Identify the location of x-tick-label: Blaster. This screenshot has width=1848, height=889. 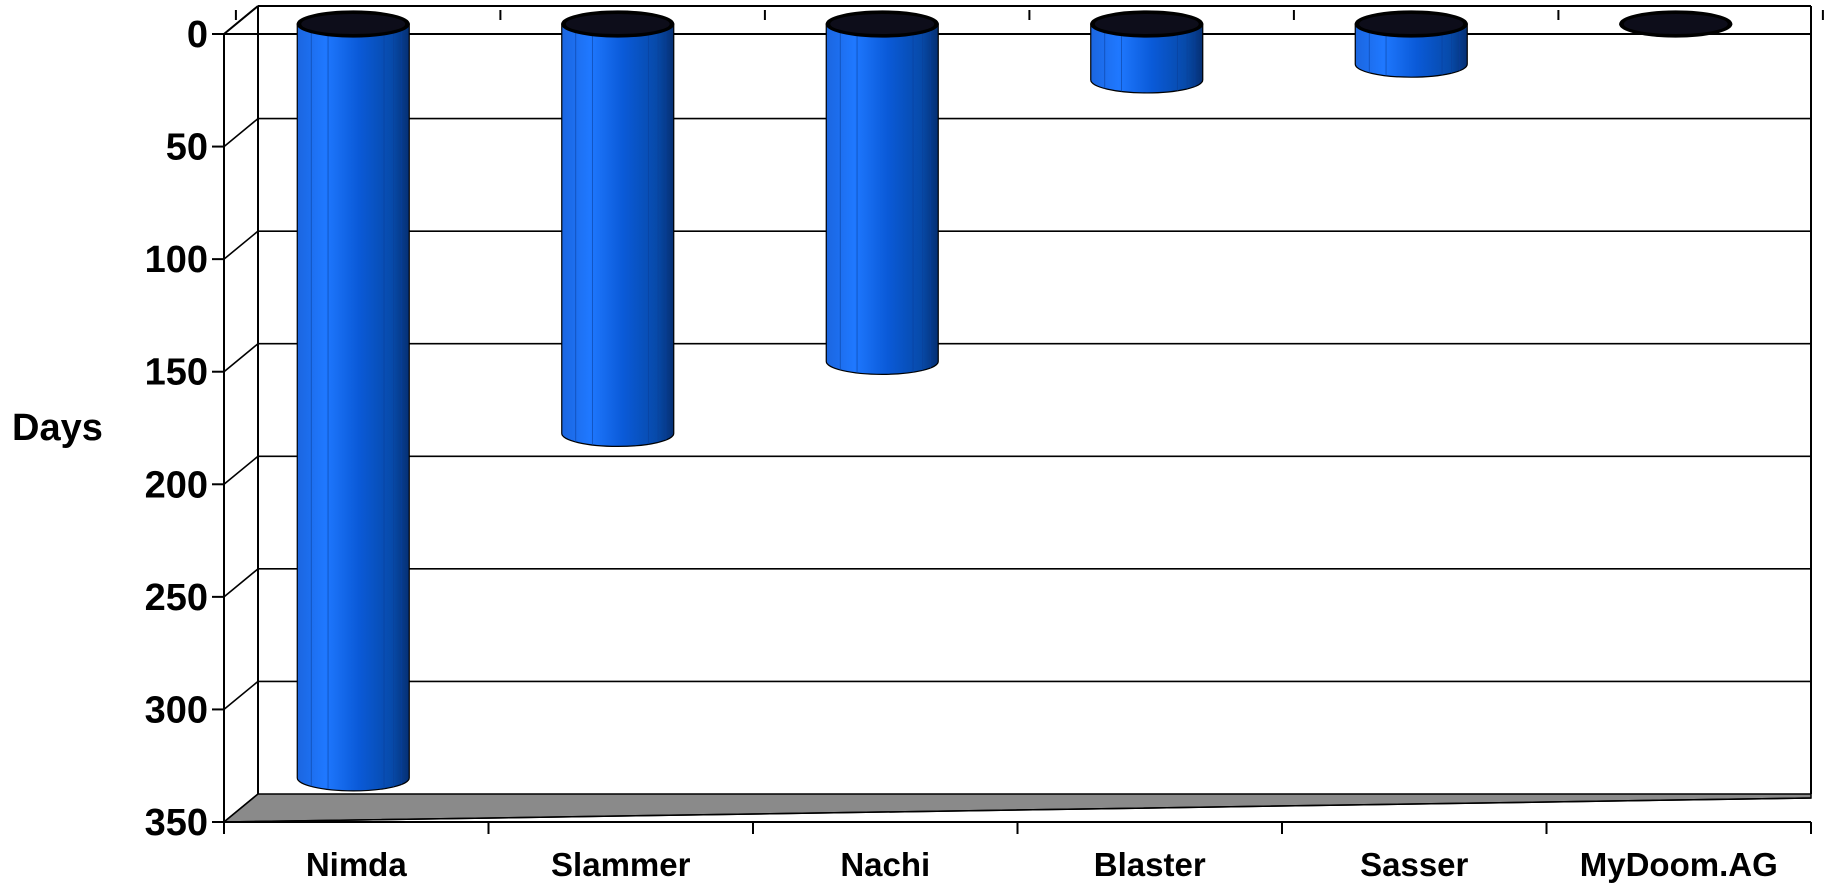
(1150, 864).